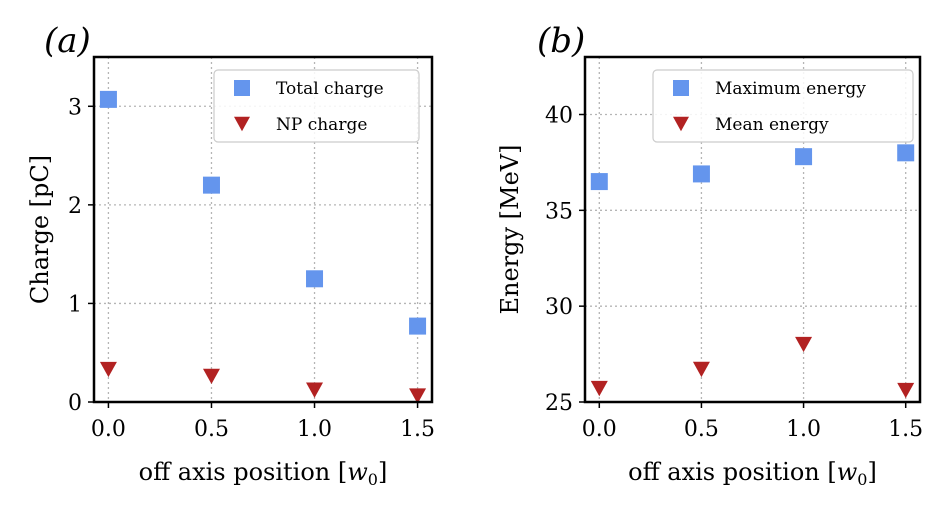 The width and height of the screenshot is (948, 513). I want to click on panel-a-x-axis-label: off axis position [w0], so click(263, 473).